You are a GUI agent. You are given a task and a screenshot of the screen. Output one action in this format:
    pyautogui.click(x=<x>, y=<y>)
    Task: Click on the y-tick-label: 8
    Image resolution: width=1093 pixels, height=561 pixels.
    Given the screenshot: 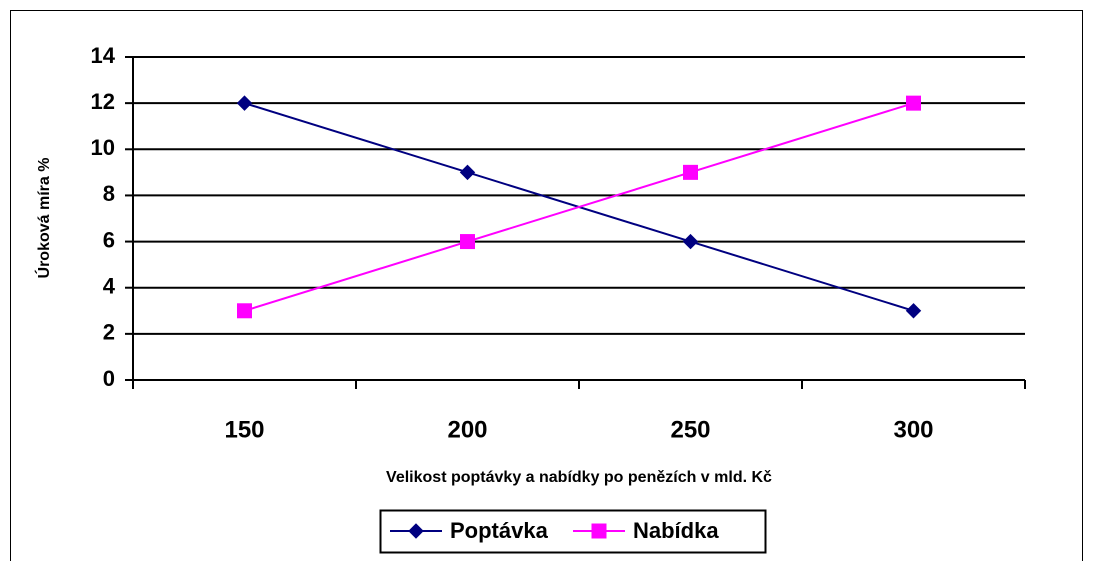 What is the action you would take?
    pyautogui.click(x=109, y=193)
    